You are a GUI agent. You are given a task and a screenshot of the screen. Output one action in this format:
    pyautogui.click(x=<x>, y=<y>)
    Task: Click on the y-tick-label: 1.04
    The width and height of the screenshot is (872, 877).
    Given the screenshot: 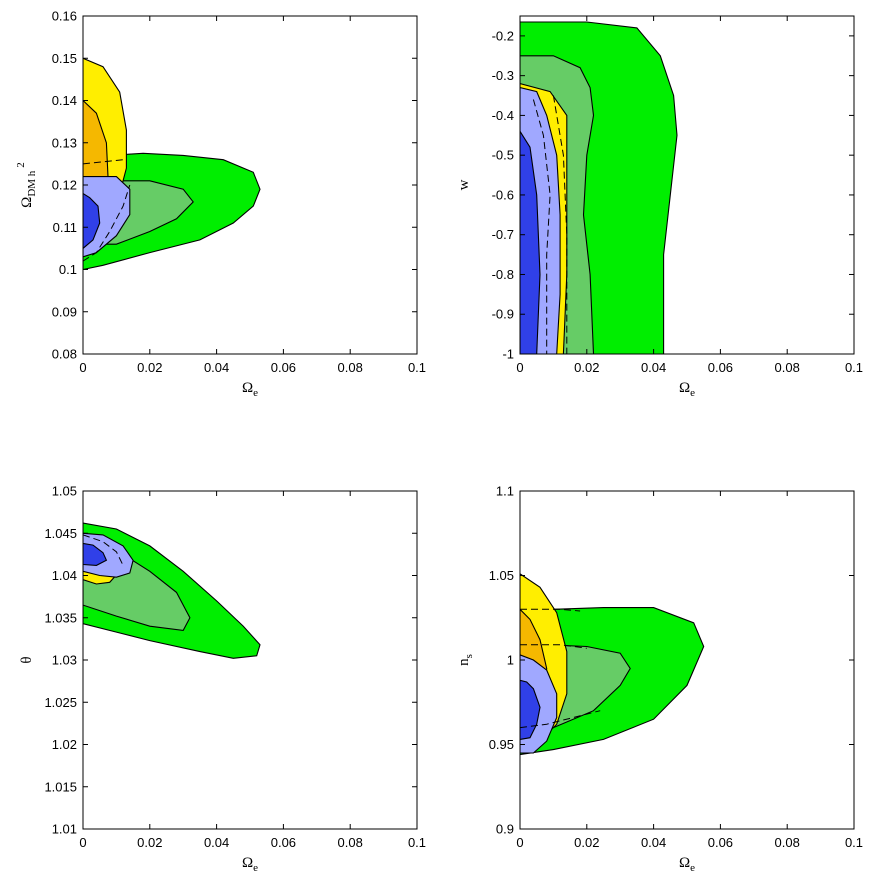 What is the action you would take?
    pyautogui.click(x=64, y=575)
    